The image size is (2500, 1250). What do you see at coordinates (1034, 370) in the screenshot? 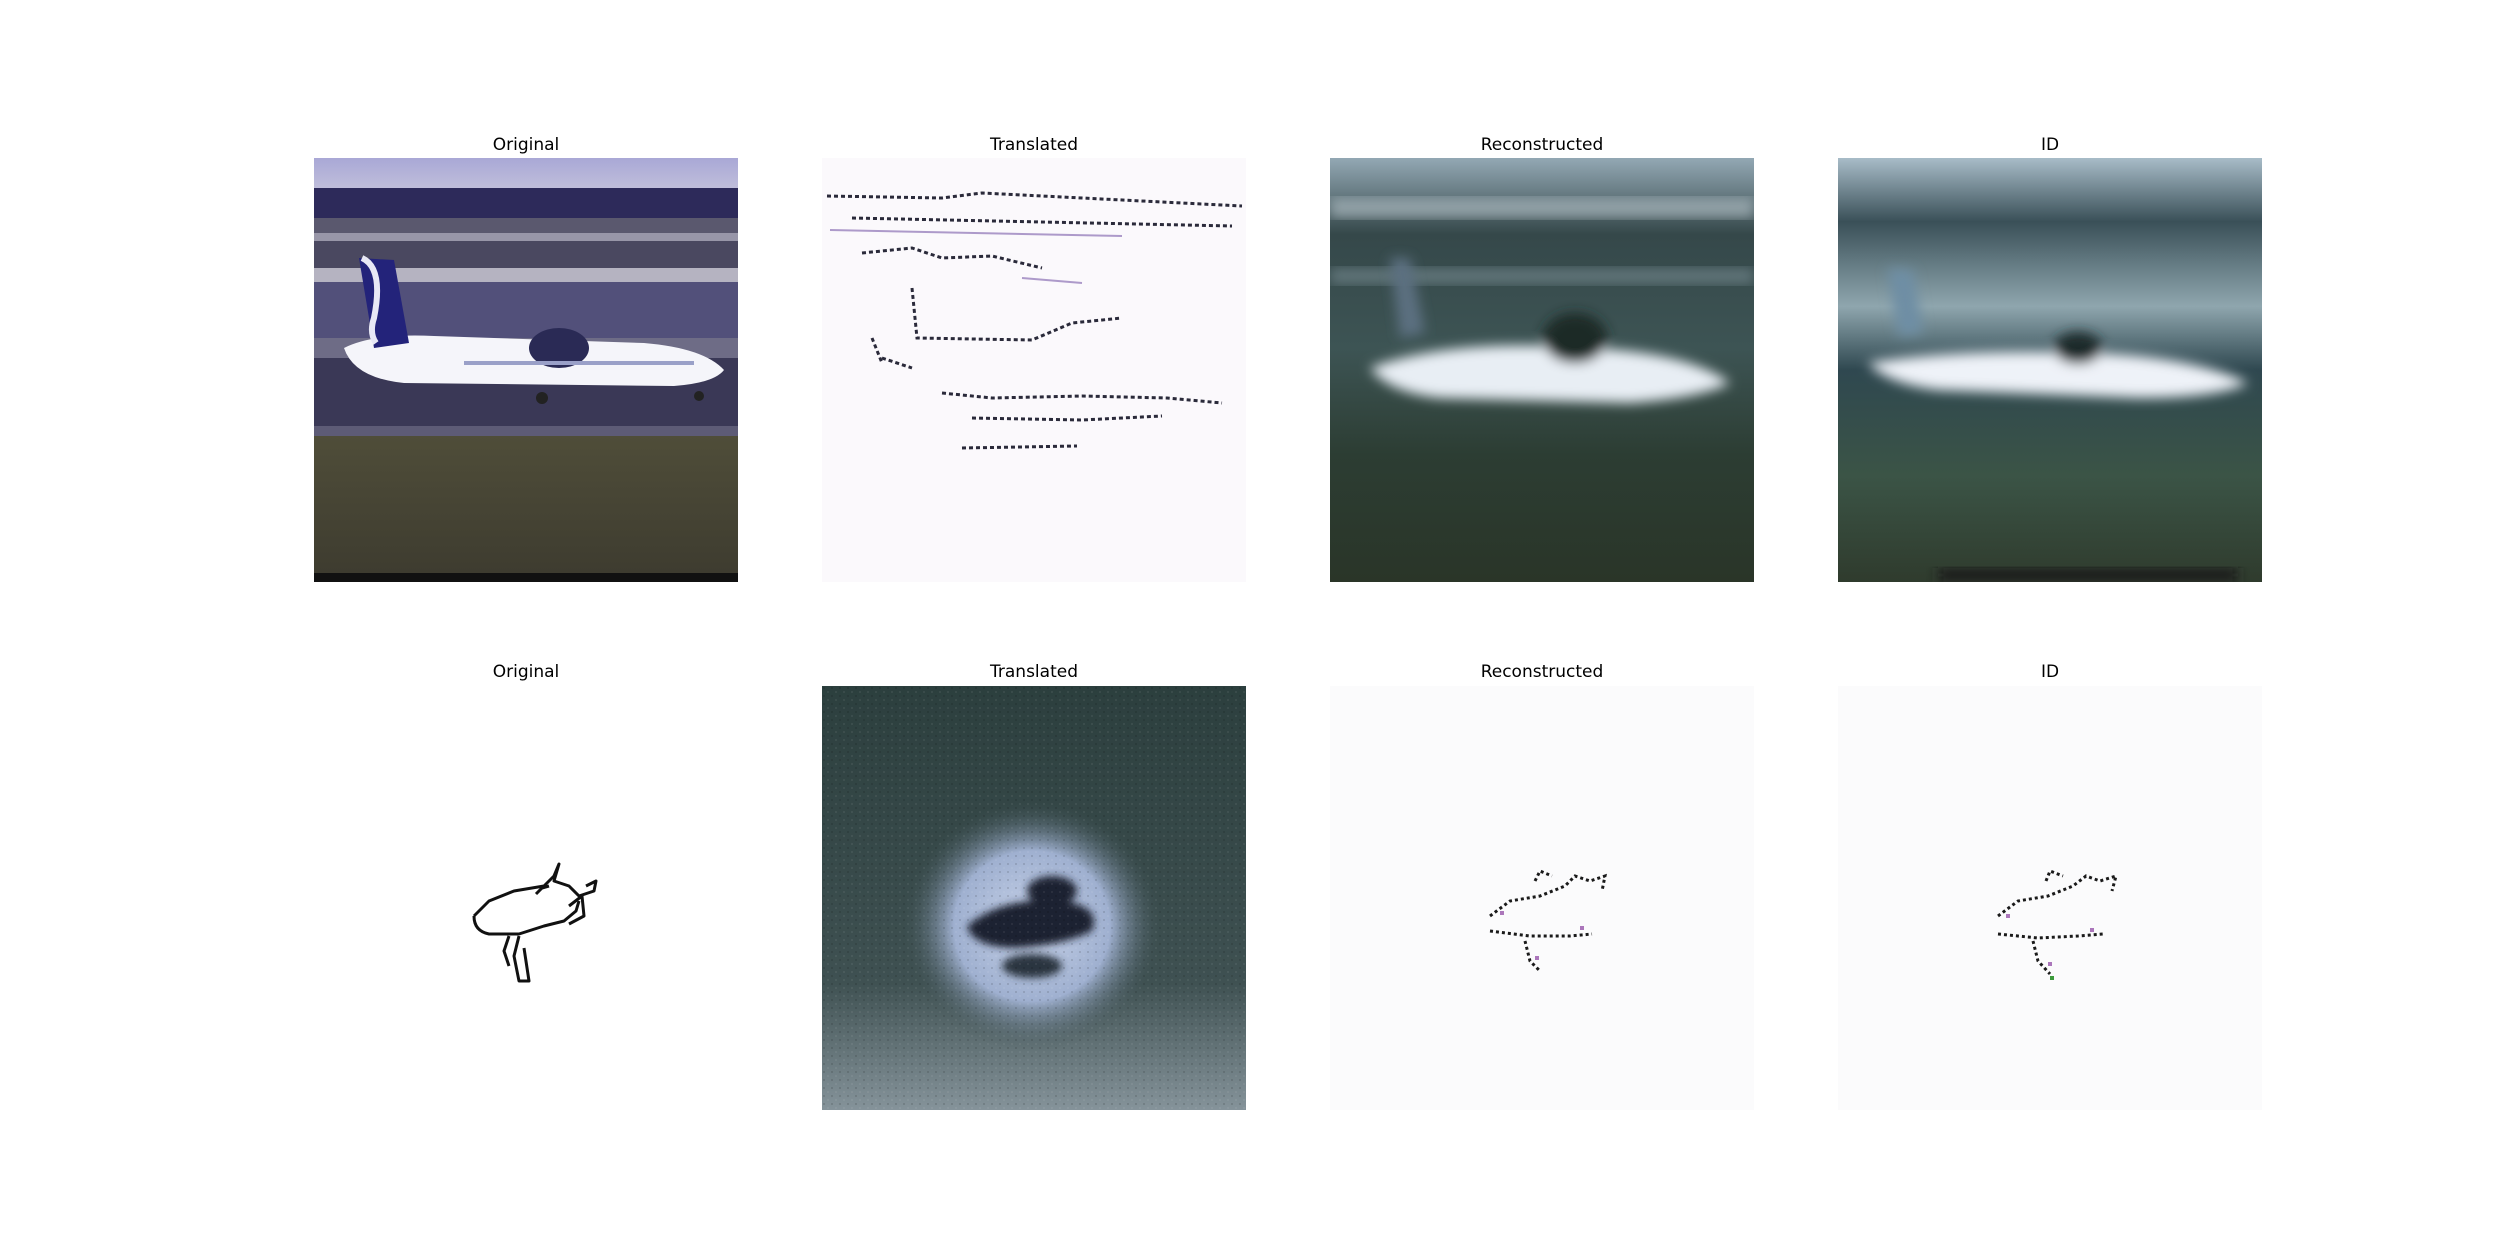
I see `translated-sketch-image-row1` at bounding box center [1034, 370].